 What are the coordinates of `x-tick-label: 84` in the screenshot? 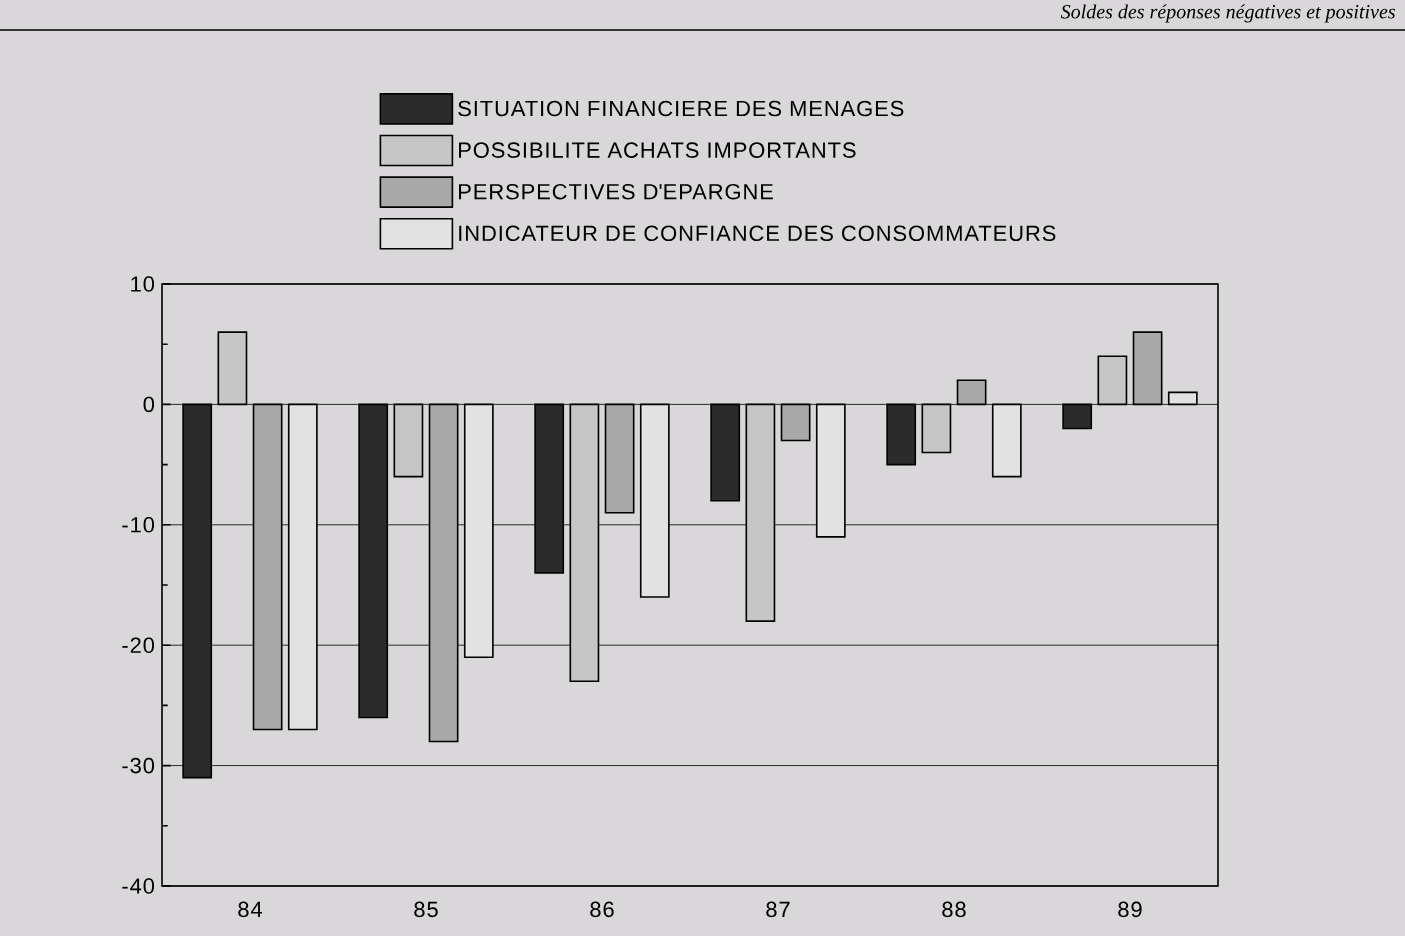 It's located at (250, 909).